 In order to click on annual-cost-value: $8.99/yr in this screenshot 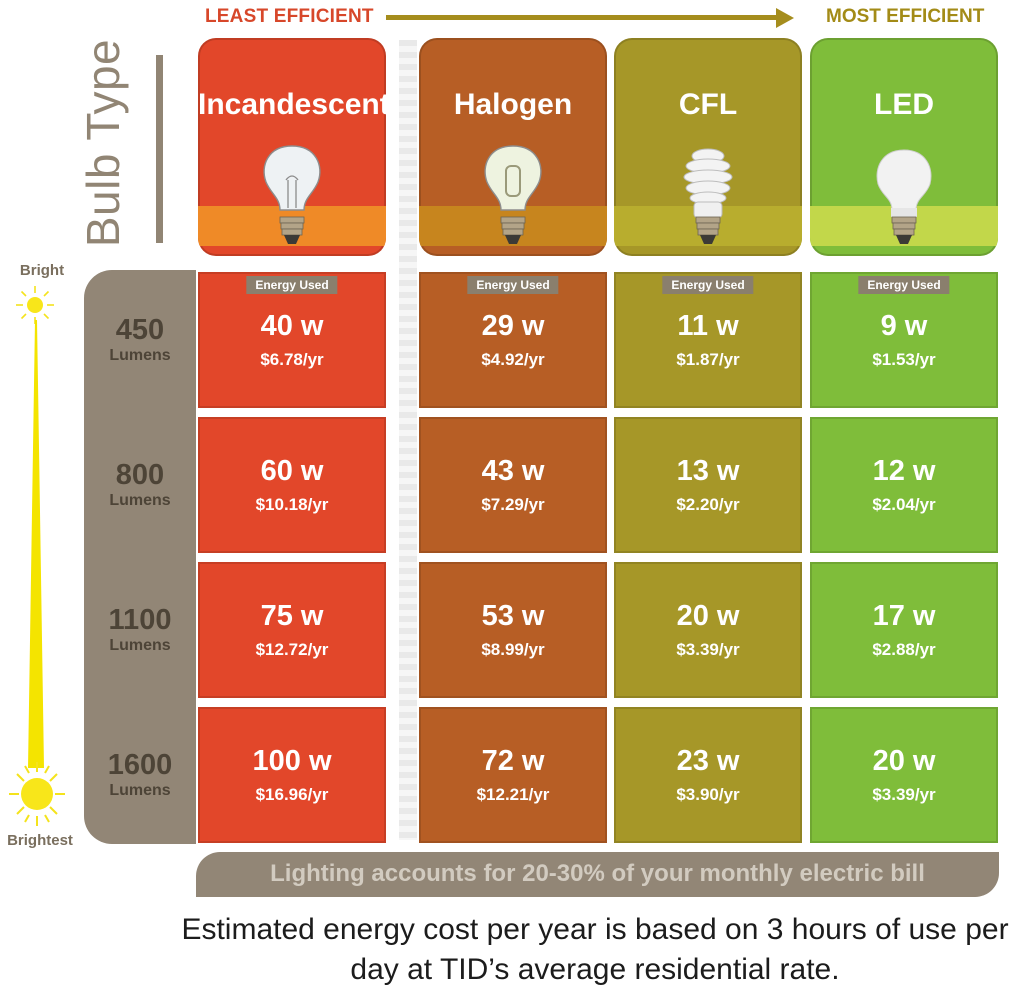, I will do `click(513, 649)`.